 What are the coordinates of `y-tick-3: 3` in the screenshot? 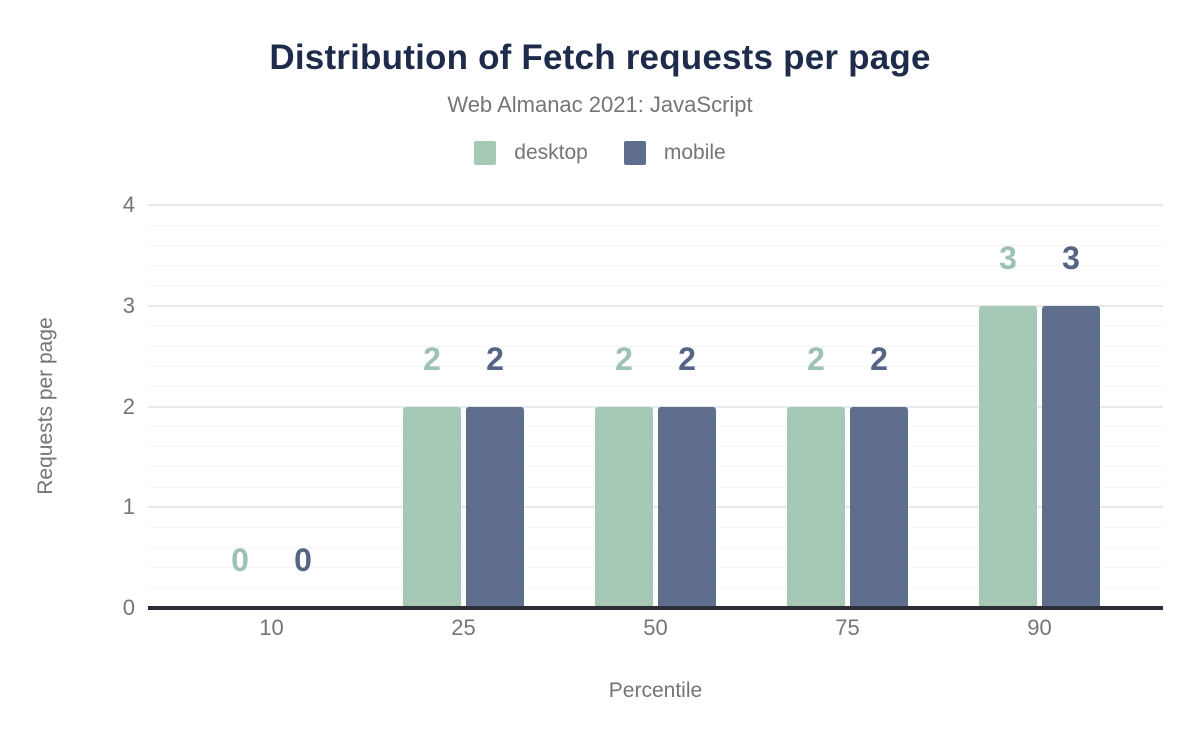 It's located at (128, 305).